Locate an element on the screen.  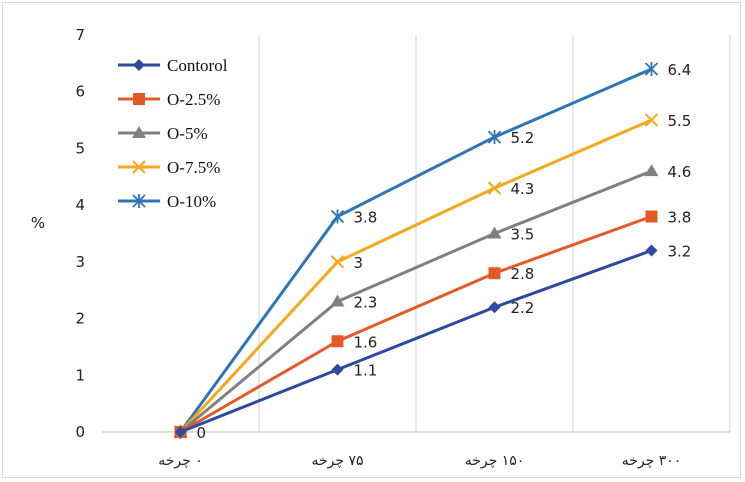
data-label: 1.6 is located at coordinates (366, 342).